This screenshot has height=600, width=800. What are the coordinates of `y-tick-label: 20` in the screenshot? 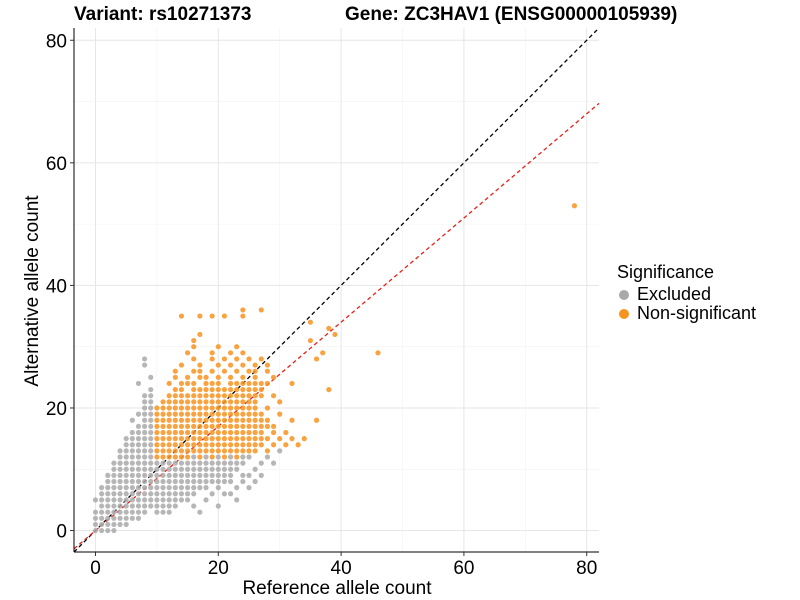 It's located at (56, 409).